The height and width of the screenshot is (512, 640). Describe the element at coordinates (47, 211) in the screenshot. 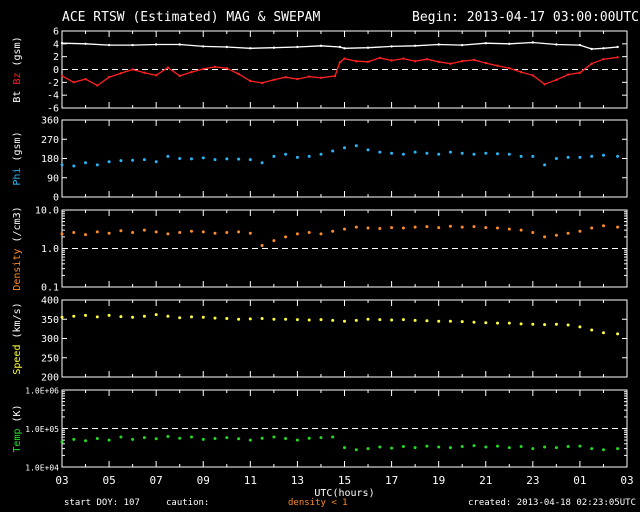

I see `y-tick-label-density: 10.0` at that location.